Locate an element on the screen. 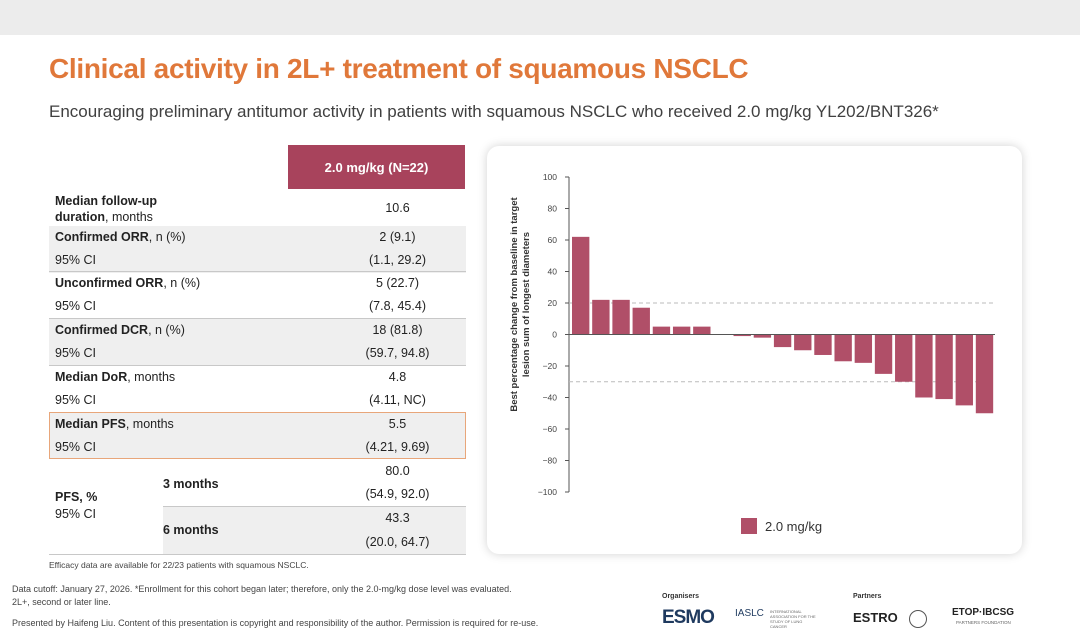 The image size is (1080, 638). y-tick-label: −20 is located at coordinates (550, 366).